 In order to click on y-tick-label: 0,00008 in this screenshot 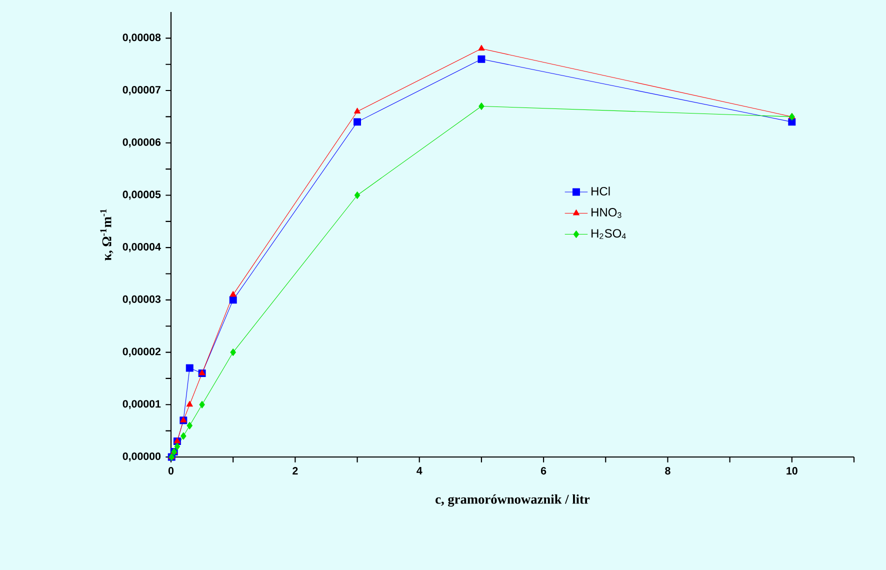, I will do `click(141, 38)`.